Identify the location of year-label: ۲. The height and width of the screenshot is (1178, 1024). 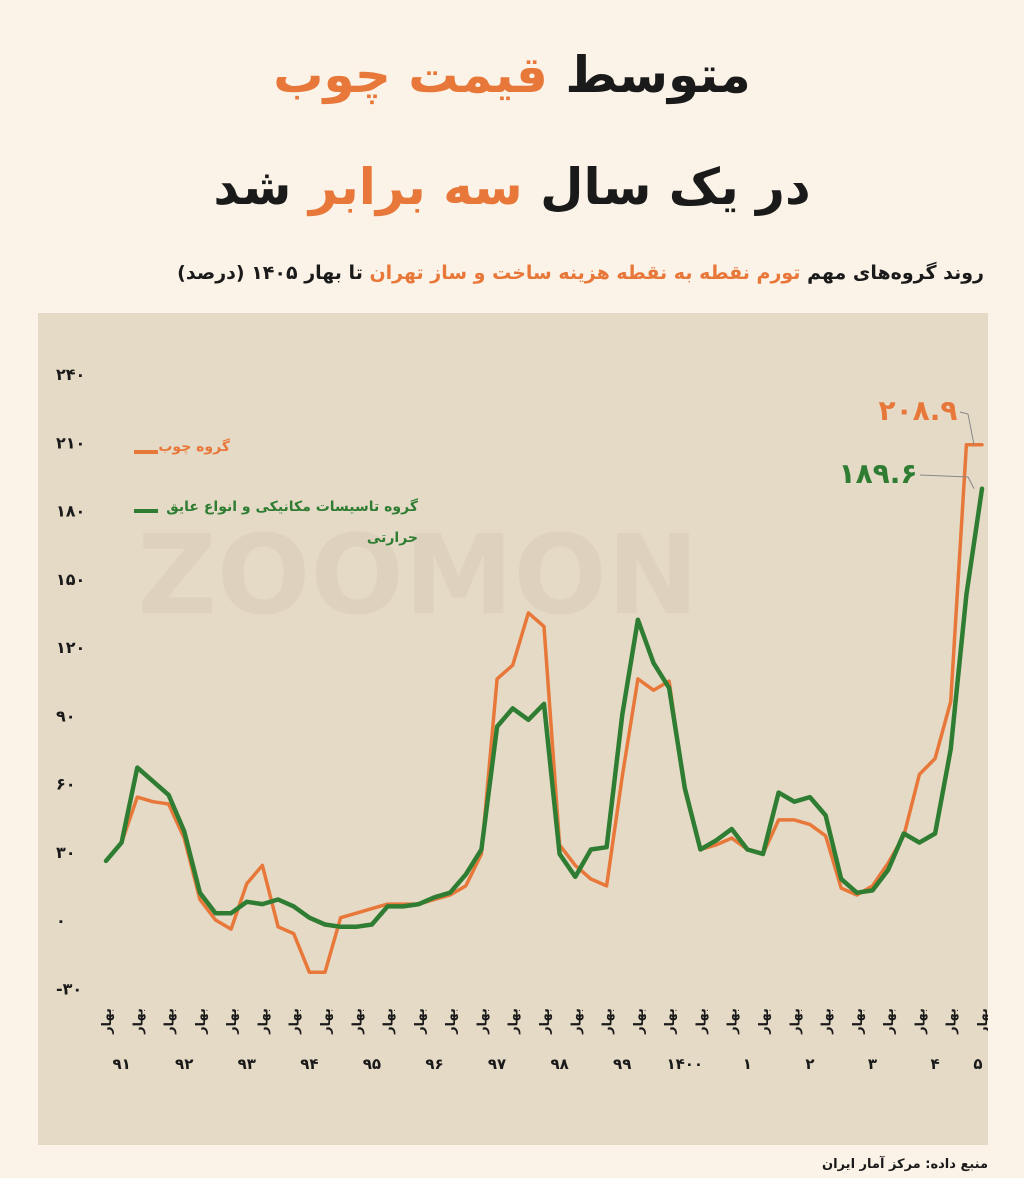
(809, 1064).